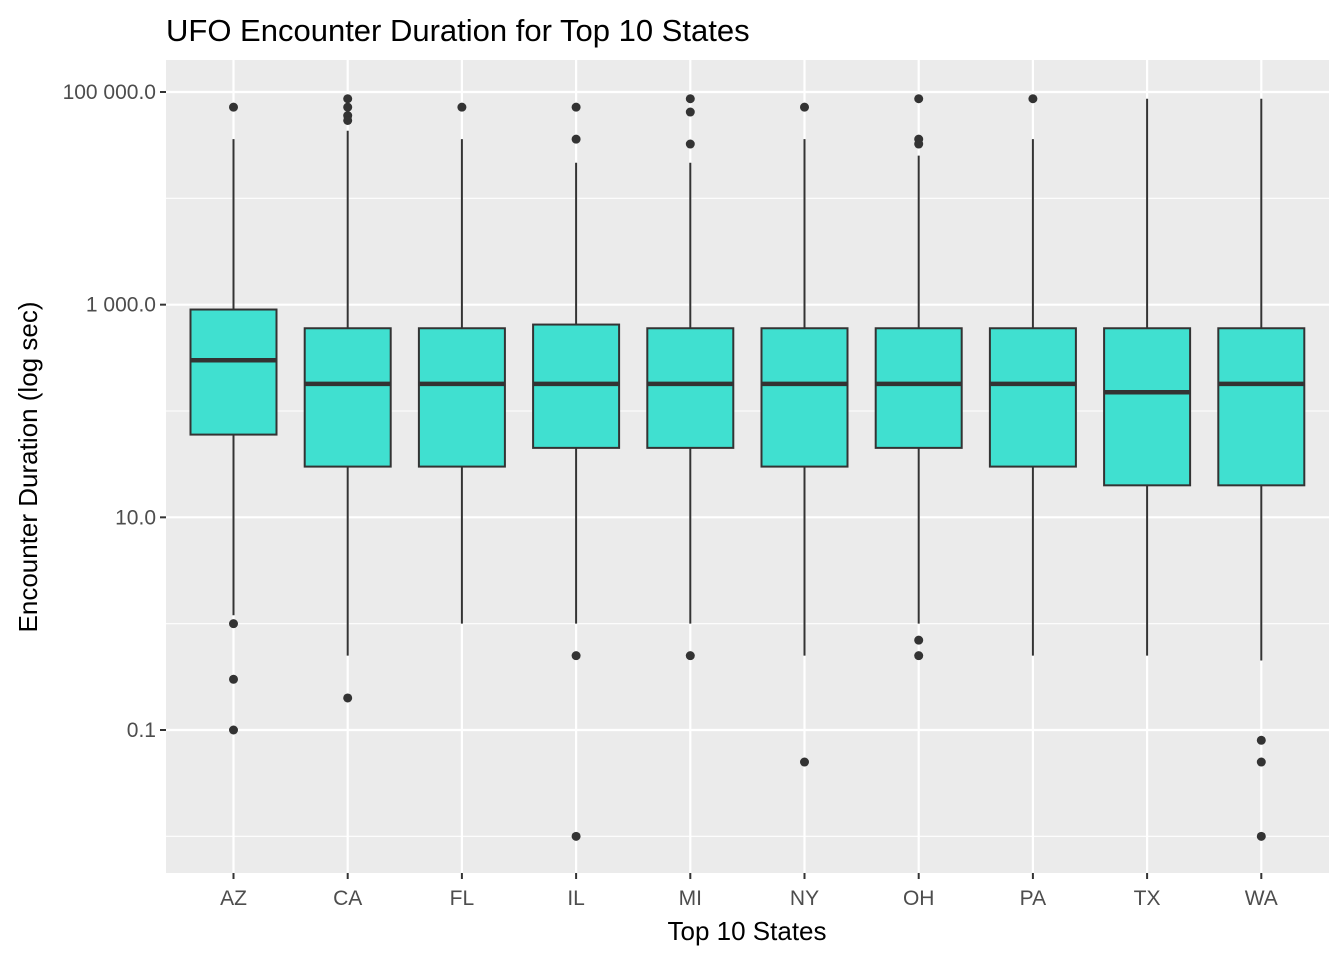  I want to click on x-tick-label: FL, so click(462, 898).